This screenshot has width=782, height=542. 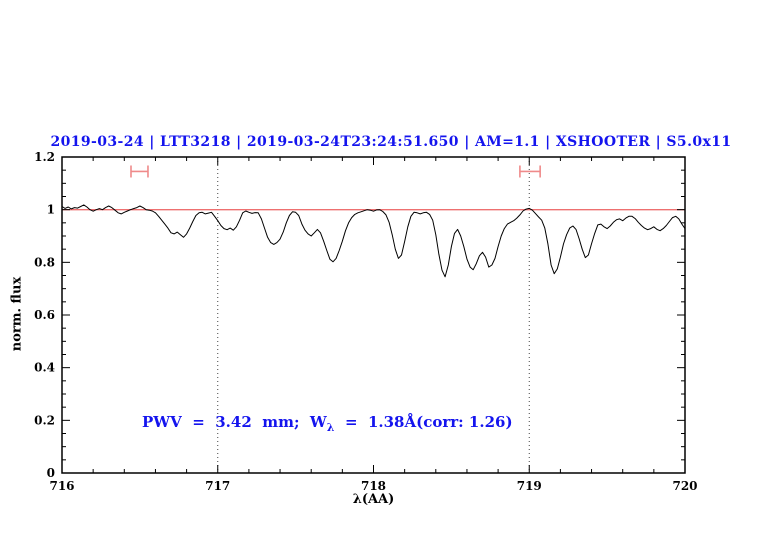 I want to click on y-tick-label: 1, so click(x=51, y=210).